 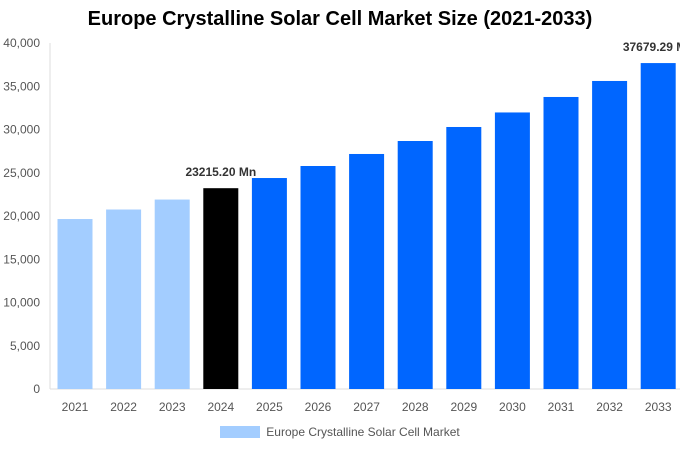 I want to click on y-tick-label: 25,000, so click(x=21, y=173).